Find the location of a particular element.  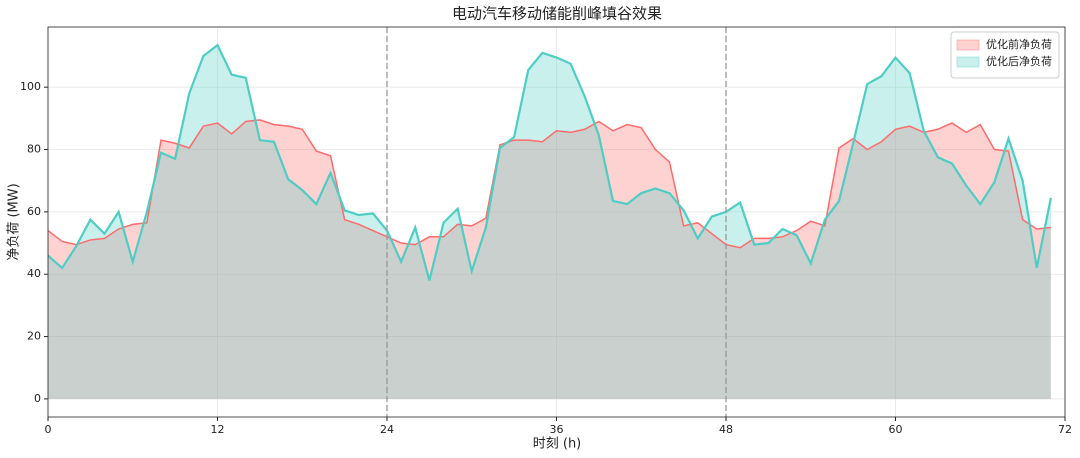

y-tick-label: 40 is located at coordinates (34, 273).